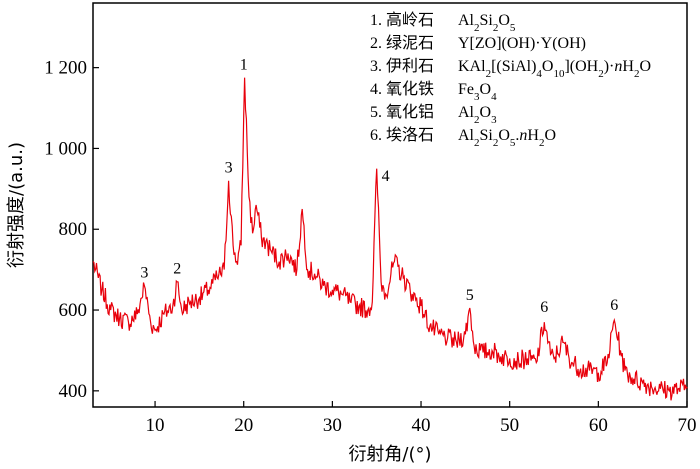 The height and width of the screenshot is (469, 700). What do you see at coordinates (402, 135) in the screenshot?
I see `legend-item-label: 6. 埃洛石` at bounding box center [402, 135].